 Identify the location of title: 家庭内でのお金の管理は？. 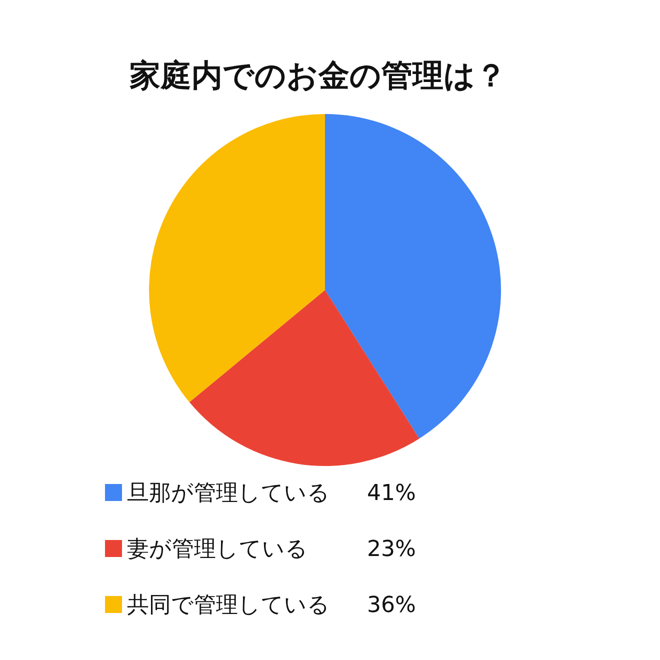
(318, 76).